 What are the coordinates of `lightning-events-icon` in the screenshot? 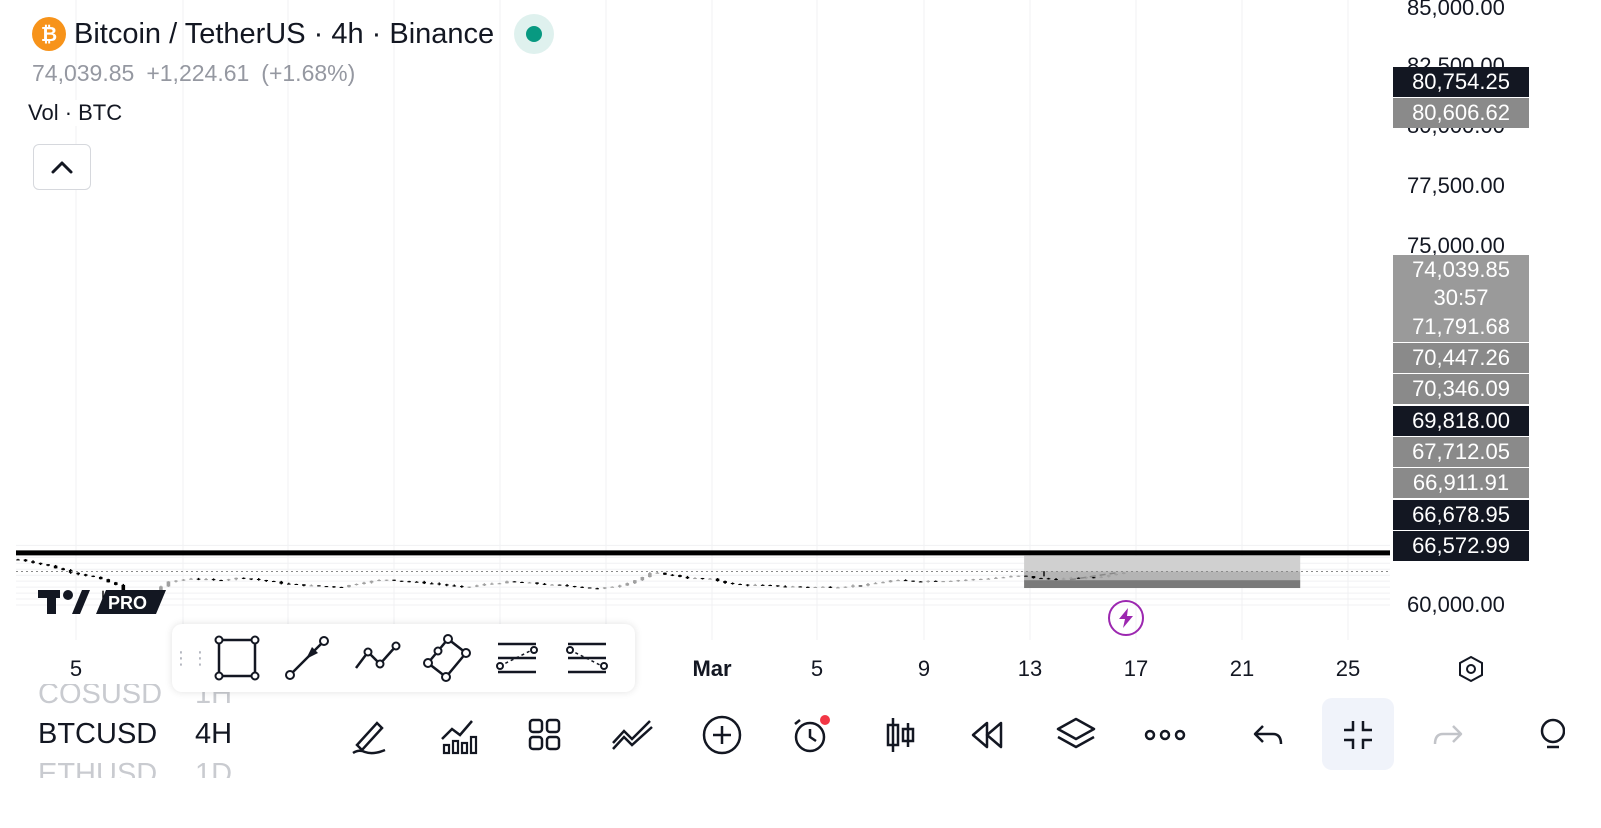 It's located at (1126, 618).